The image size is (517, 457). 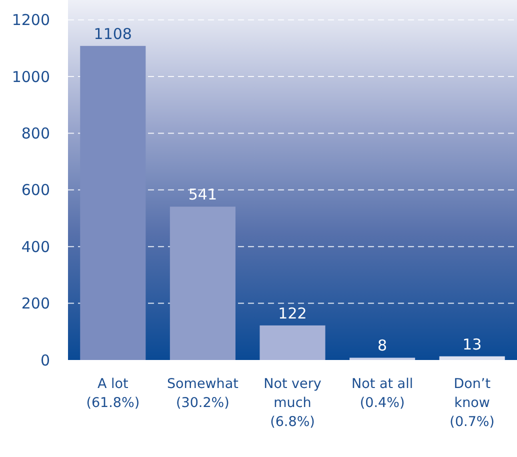 I want to click on x-tick-label: Somewhat (30.2%), so click(x=202, y=393).